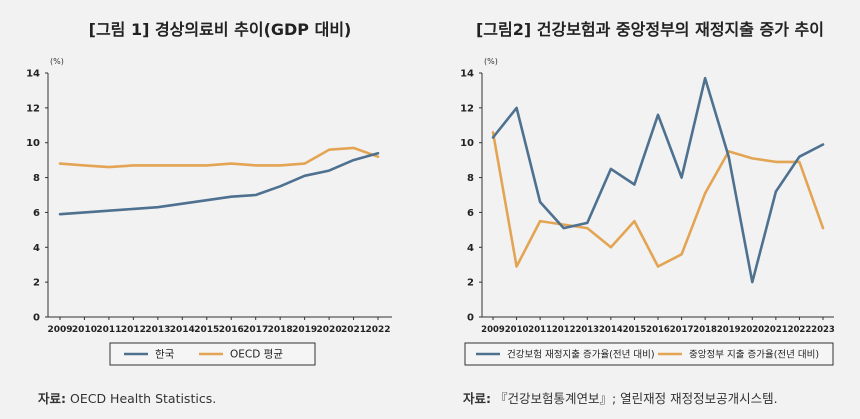 Image resolution: width=860 pixels, height=419 pixels. I want to click on source-text: 『건강보험통계연보』; 열린재정 재정정보공개시스템., so click(636, 398).